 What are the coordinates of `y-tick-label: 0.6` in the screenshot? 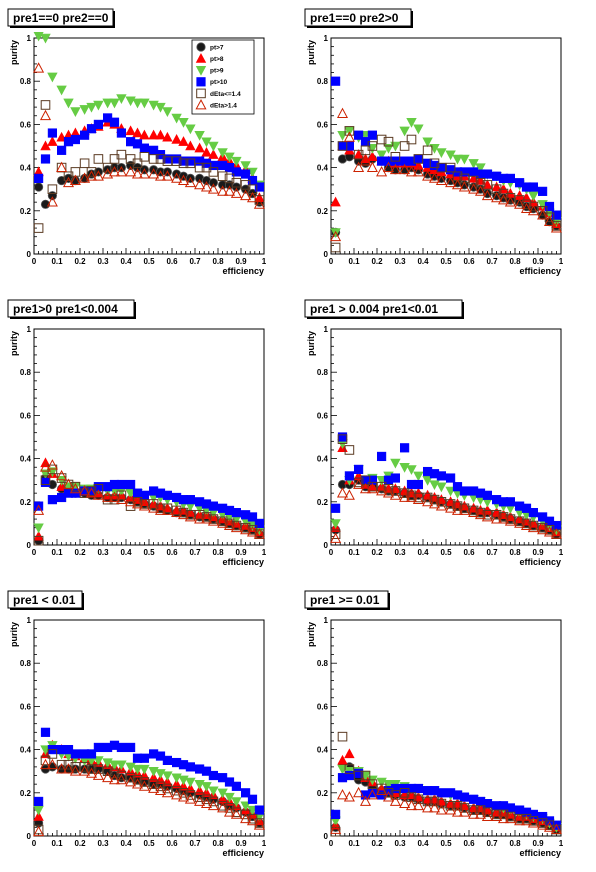 It's located at (323, 124).